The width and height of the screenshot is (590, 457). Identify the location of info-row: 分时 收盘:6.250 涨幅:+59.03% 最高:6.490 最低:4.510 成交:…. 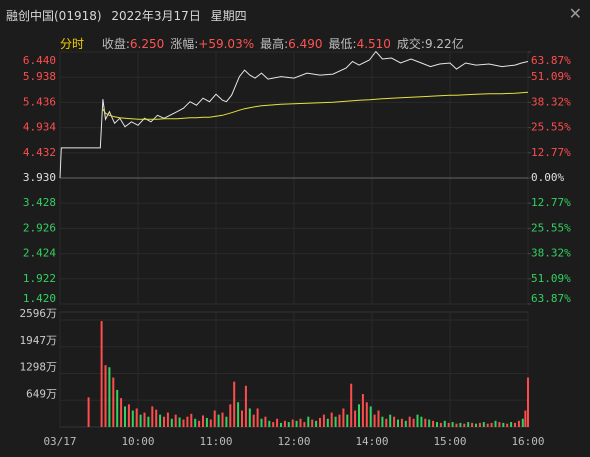
(265, 43).